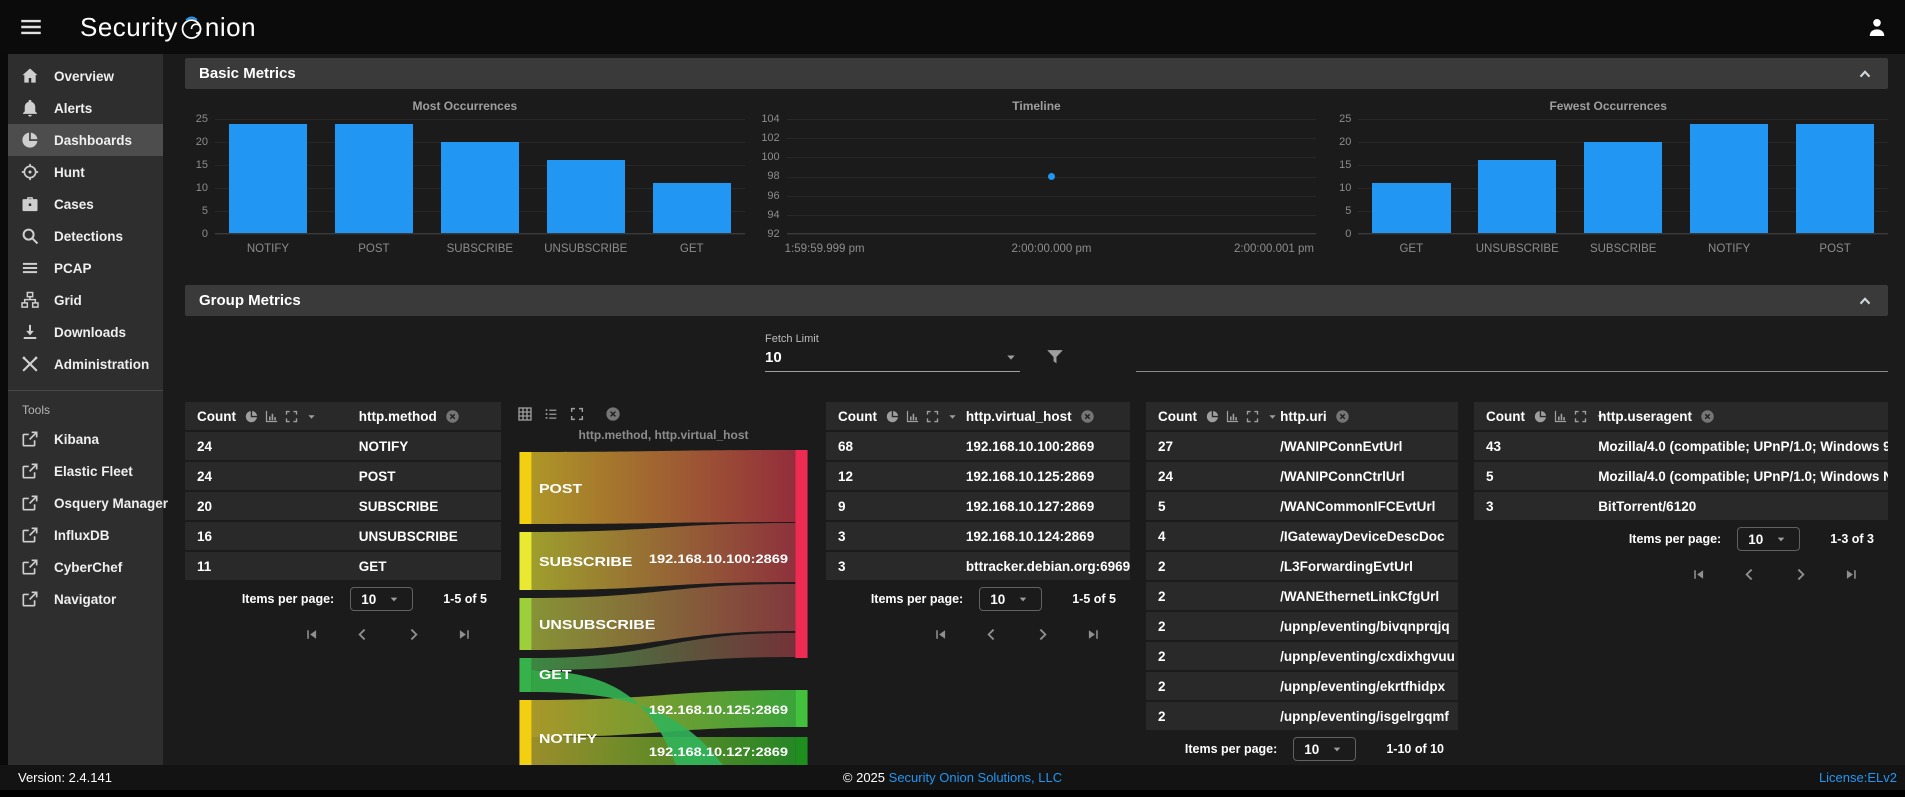  Describe the element at coordinates (85, 364) in the screenshot. I see `sidebar-item-administration: Administration` at that location.